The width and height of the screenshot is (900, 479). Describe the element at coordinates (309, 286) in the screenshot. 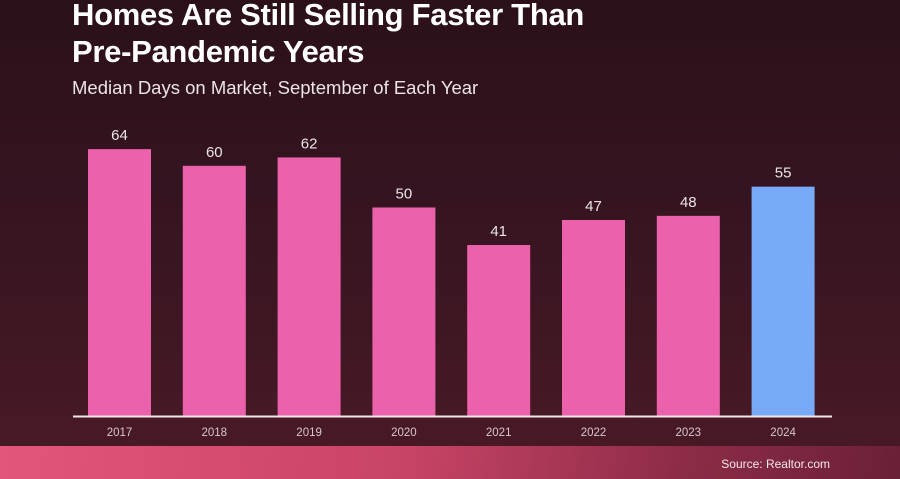

I see `bar-2019` at that location.